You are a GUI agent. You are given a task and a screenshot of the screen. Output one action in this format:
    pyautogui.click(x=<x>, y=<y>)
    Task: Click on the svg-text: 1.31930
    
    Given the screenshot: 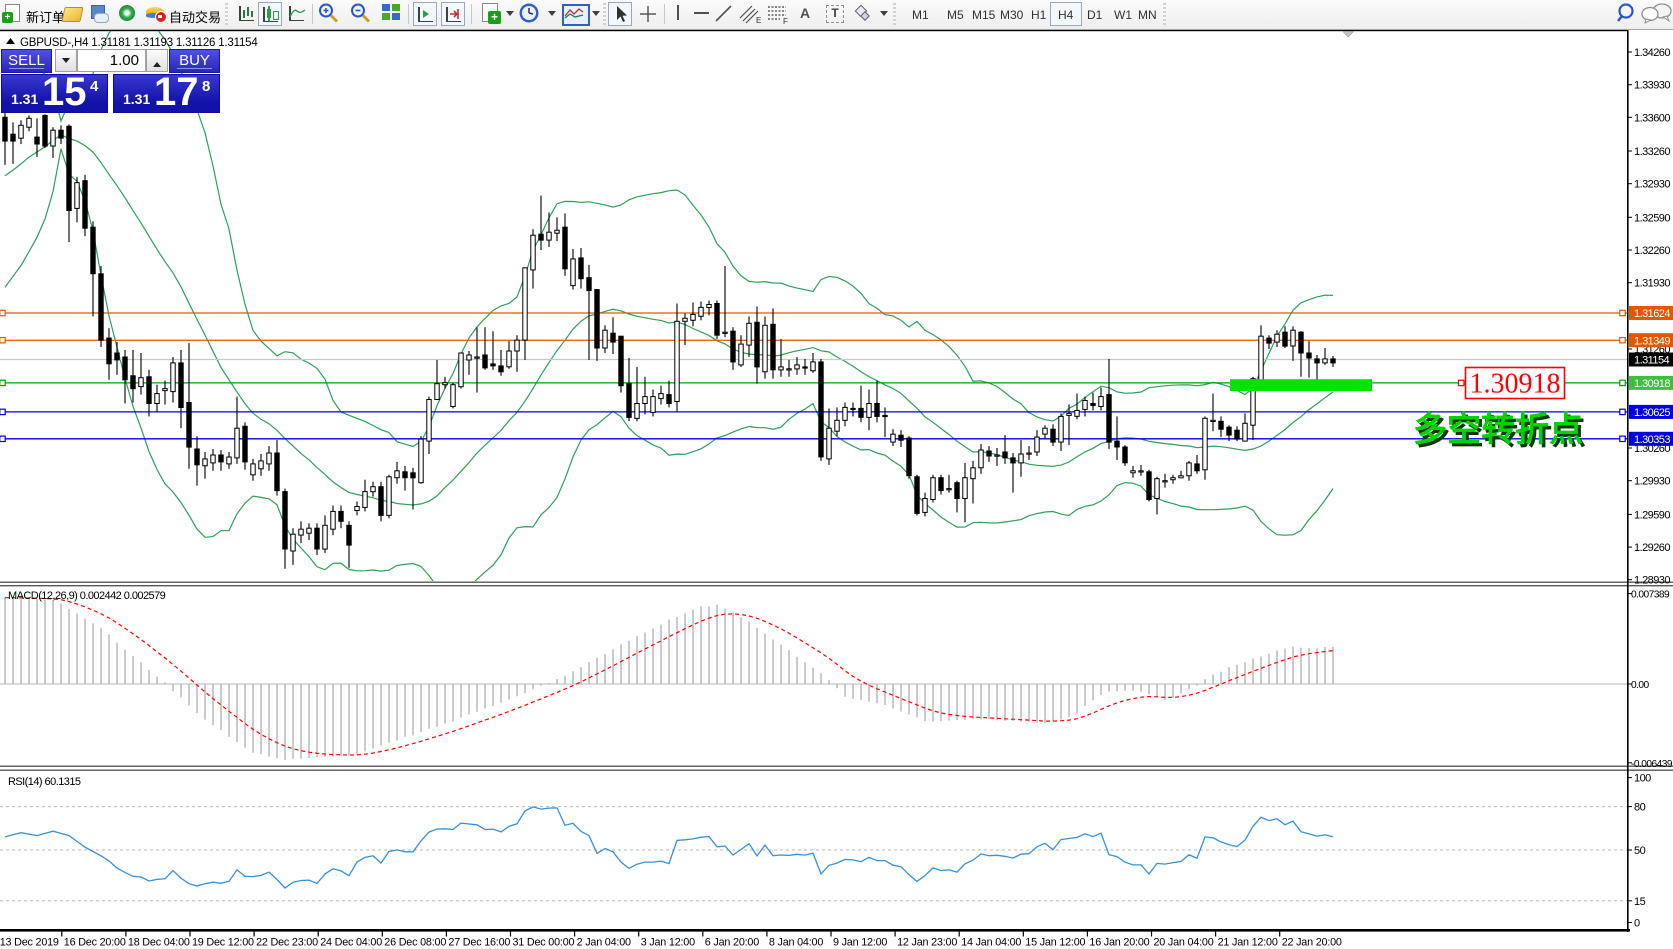 What is the action you would take?
    pyautogui.click(x=1652, y=284)
    